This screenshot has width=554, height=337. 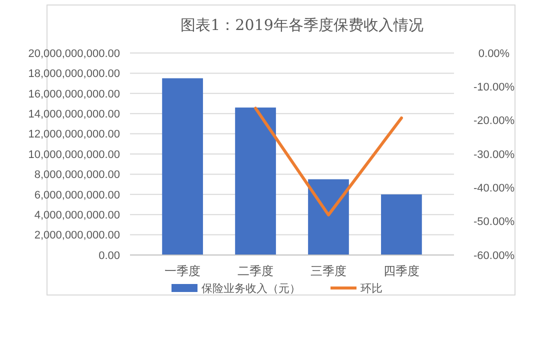 I want to click on y2-tick-label: -50.00%, so click(x=494, y=222).